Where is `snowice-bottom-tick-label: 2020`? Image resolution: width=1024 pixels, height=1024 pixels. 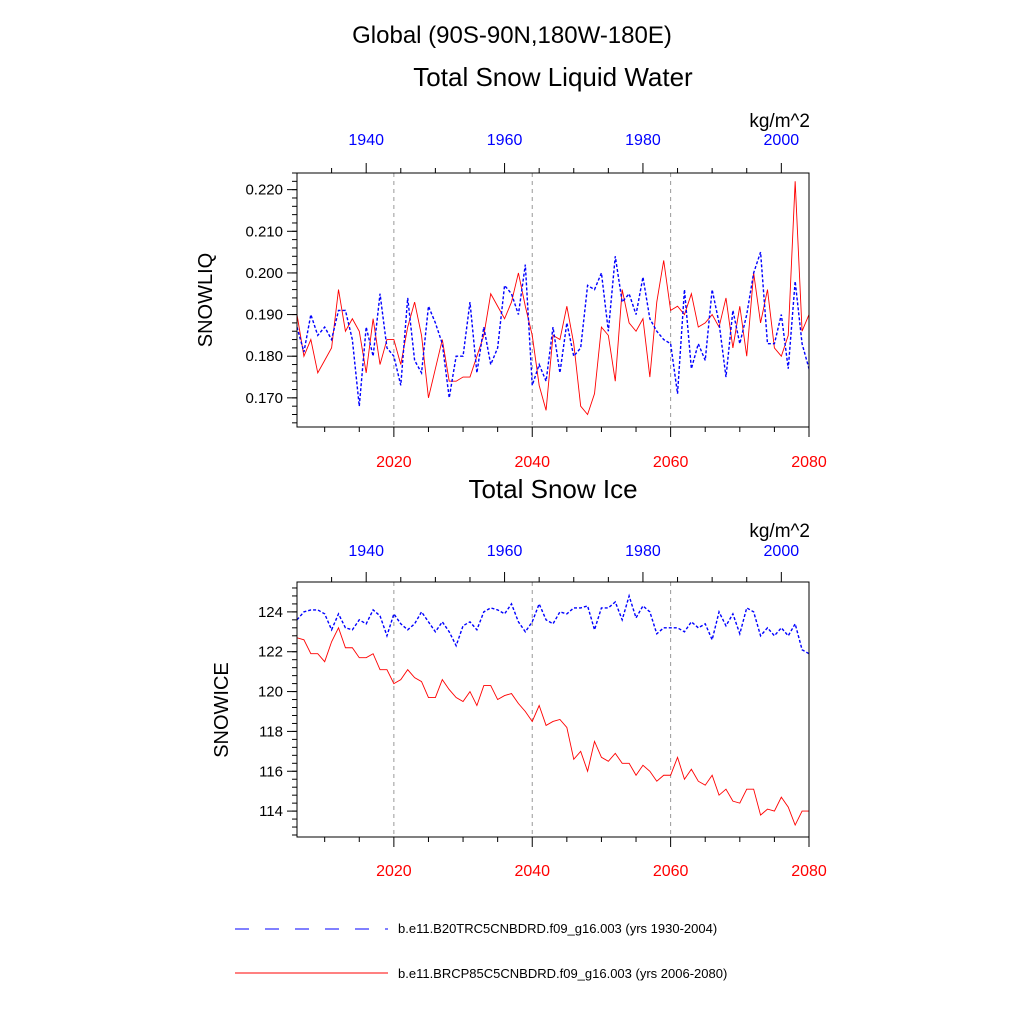
snowice-bottom-tick-label: 2020 is located at coordinates (394, 871).